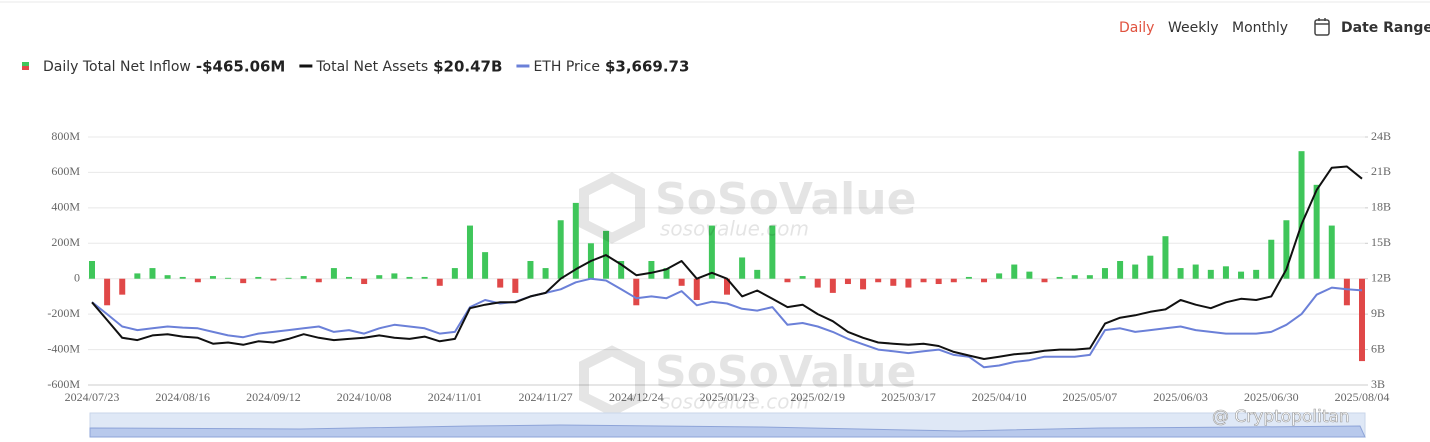 The height and width of the screenshot is (442, 1430). Describe the element at coordinates (1381, 171) in the screenshot. I see `y2-tick-label: 21B` at that location.